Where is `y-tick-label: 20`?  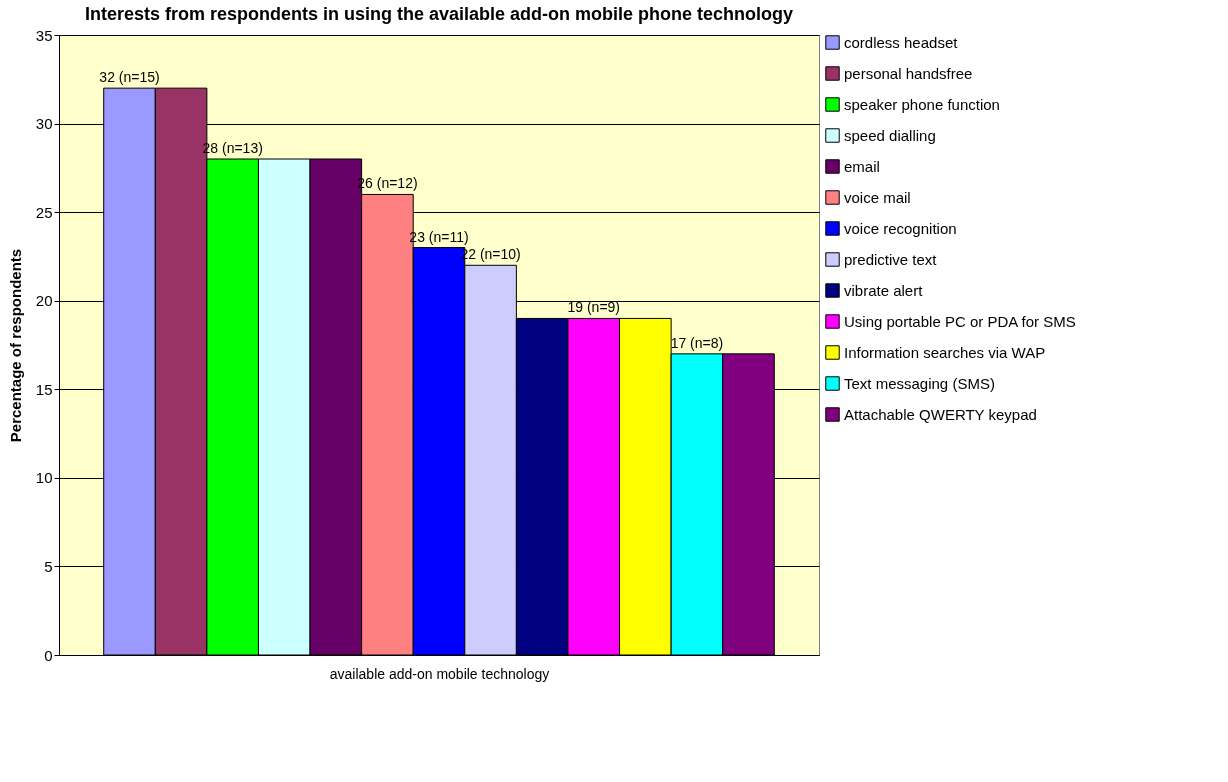 y-tick-label: 20 is located at coordinates (44, 301).